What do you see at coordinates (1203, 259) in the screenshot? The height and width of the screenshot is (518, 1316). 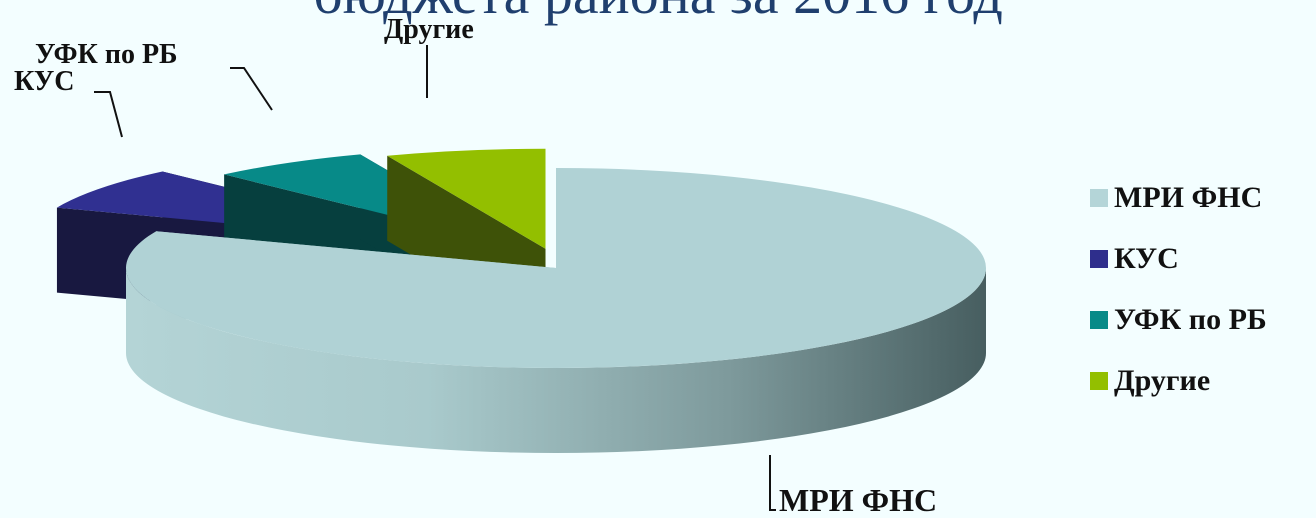 I see `legend-item-kus: КУС` at bounding box center [1203, 259].